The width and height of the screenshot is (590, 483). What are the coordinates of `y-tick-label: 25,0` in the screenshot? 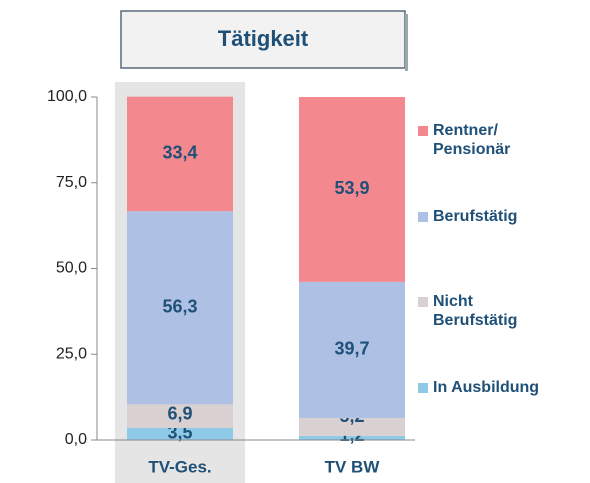 It's located at (71, 353).